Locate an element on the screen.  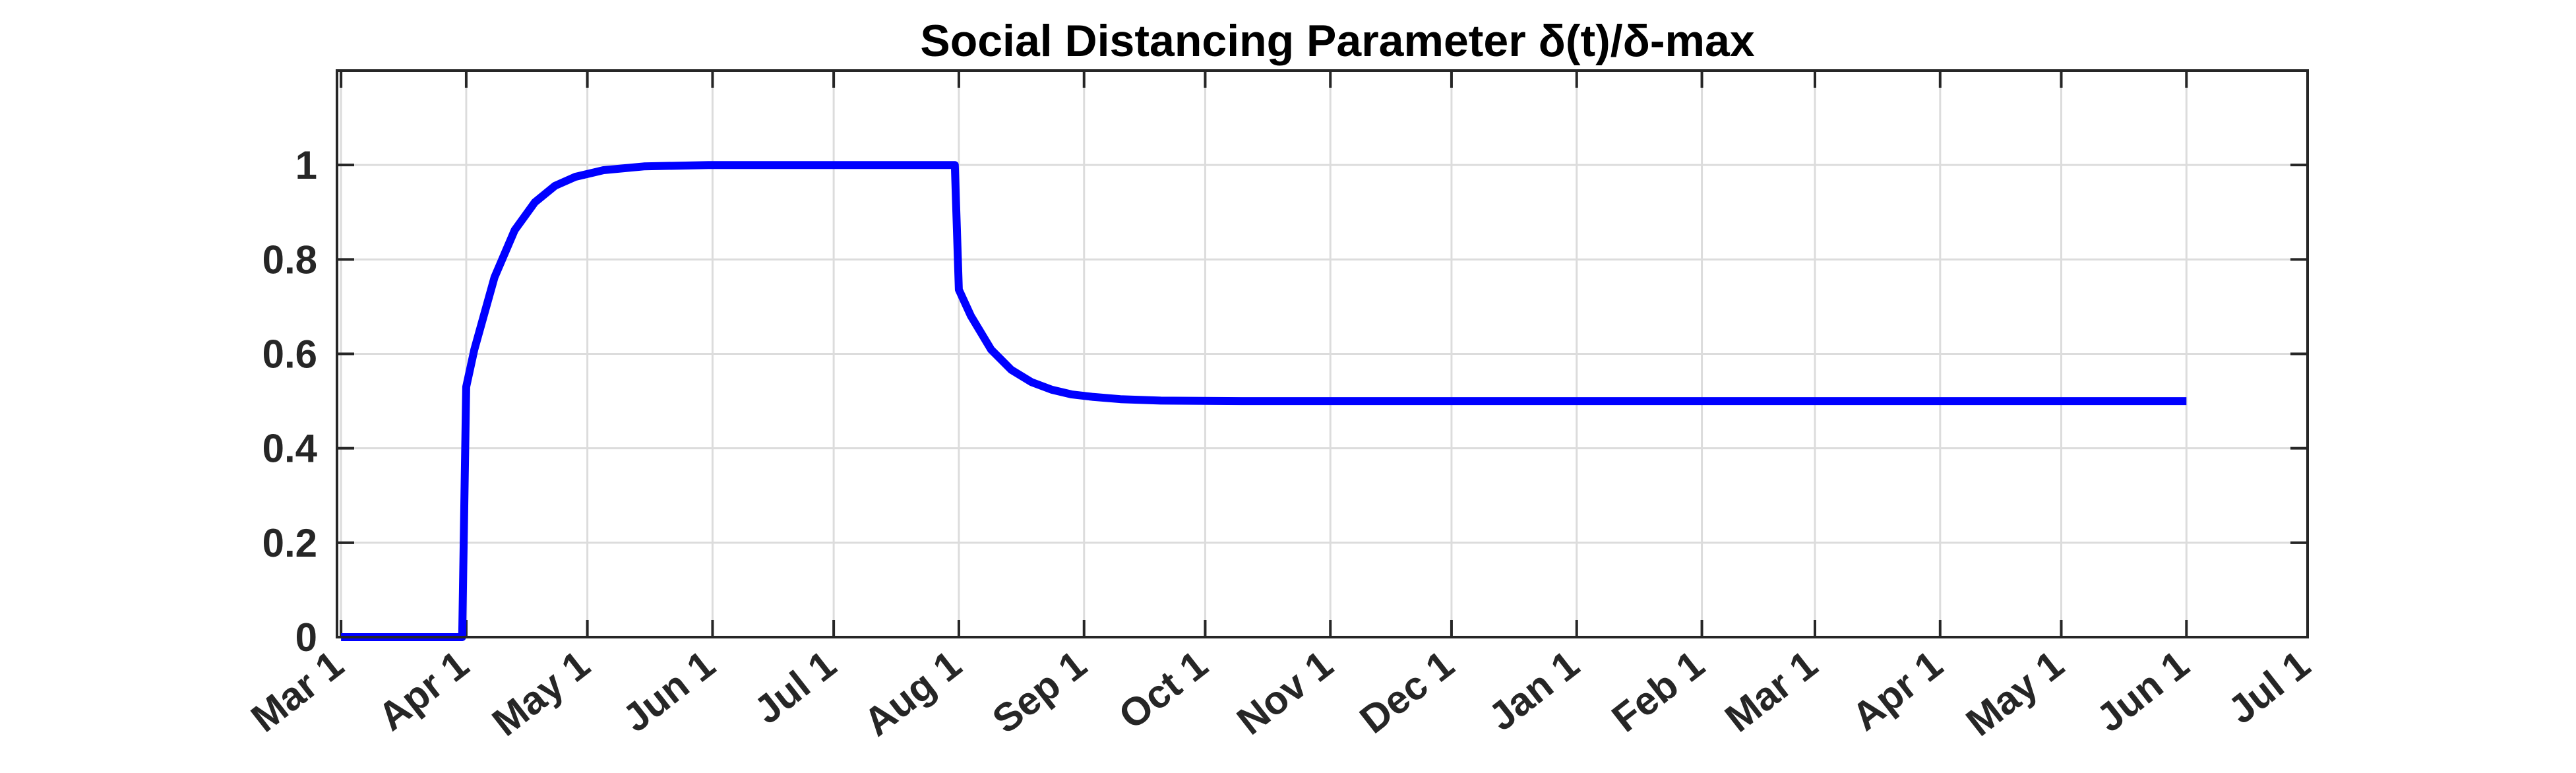
y-tick-label: 1 is located at coordinates (306, 165).